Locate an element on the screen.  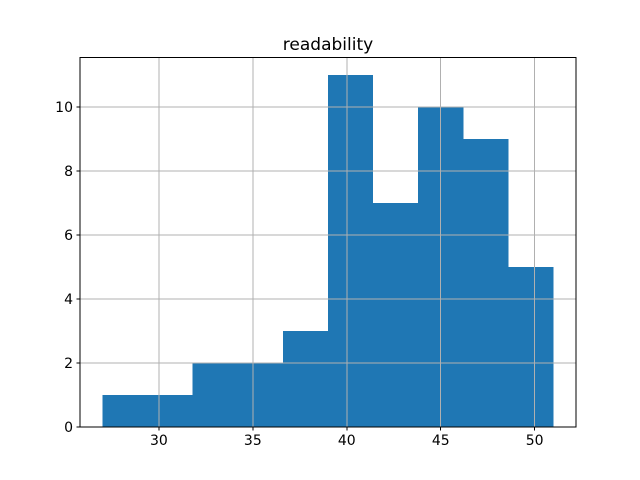
x-tick-label: 30 is located at coordinates (159, 441).